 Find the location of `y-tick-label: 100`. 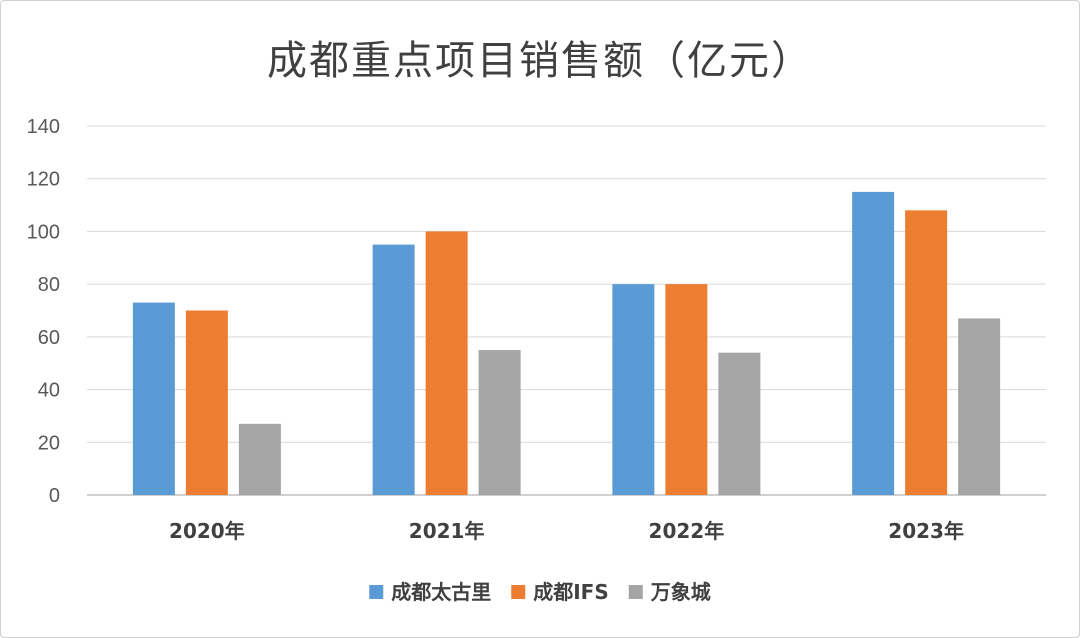

y-tick-label: 100 is located at coordinates (43, 232).